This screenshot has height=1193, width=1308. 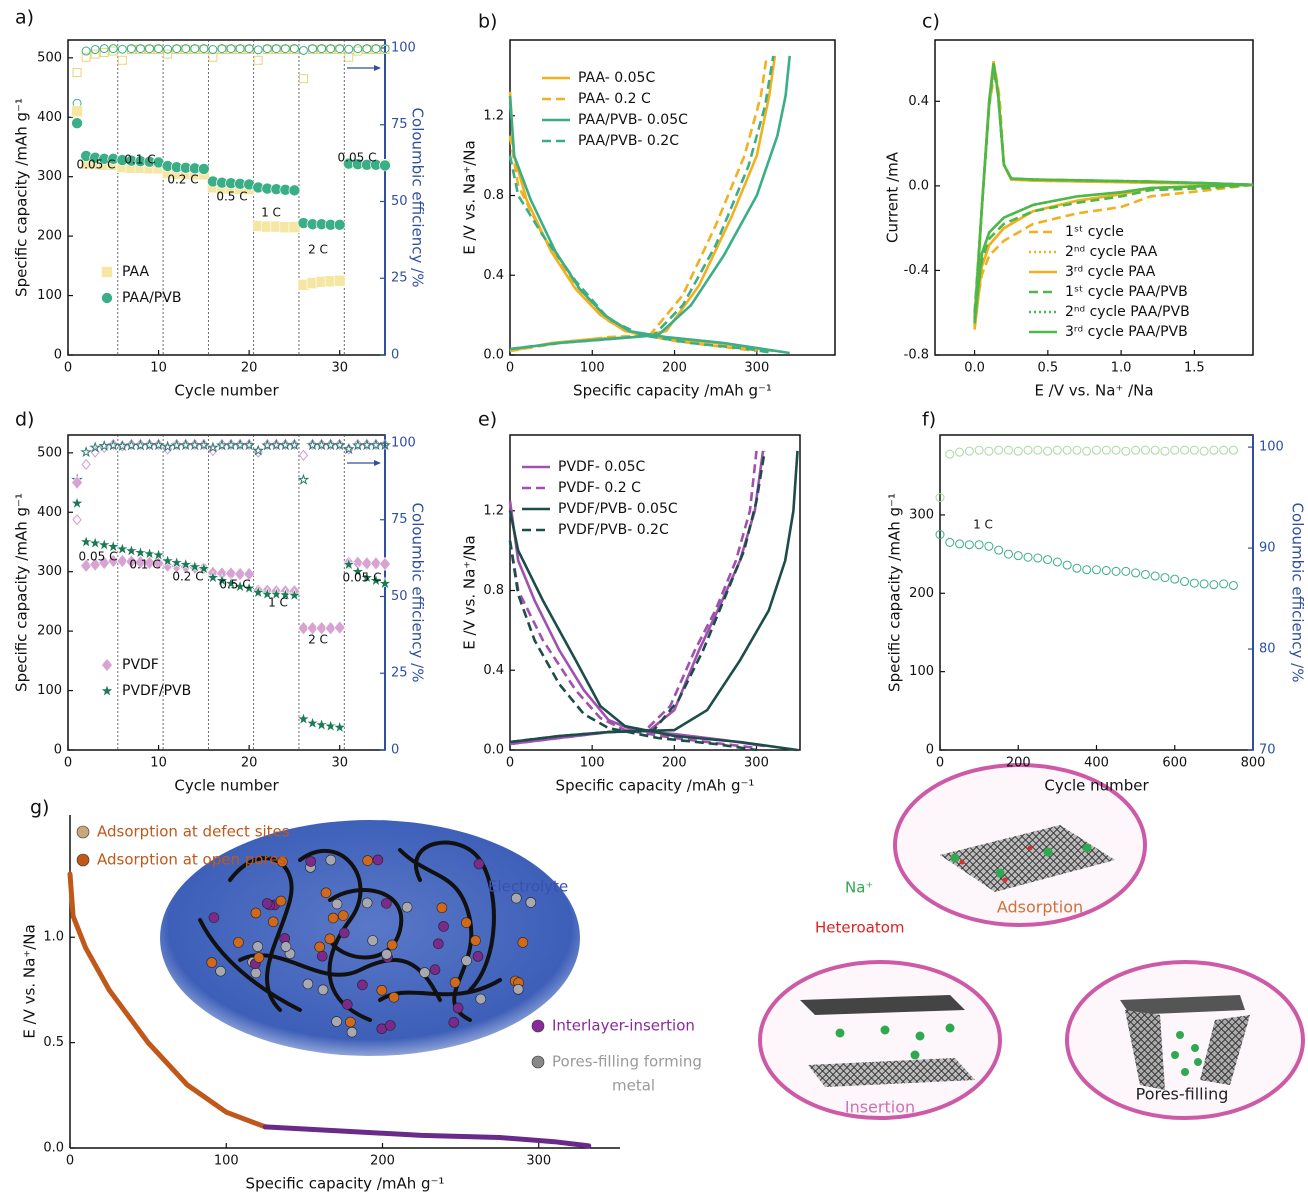 What do you see at coordinates (895, 592) in the screenshot?
I see `y-axis-title: Specific capacity /mAh g⁻¹` at bounding box center [895, 592].